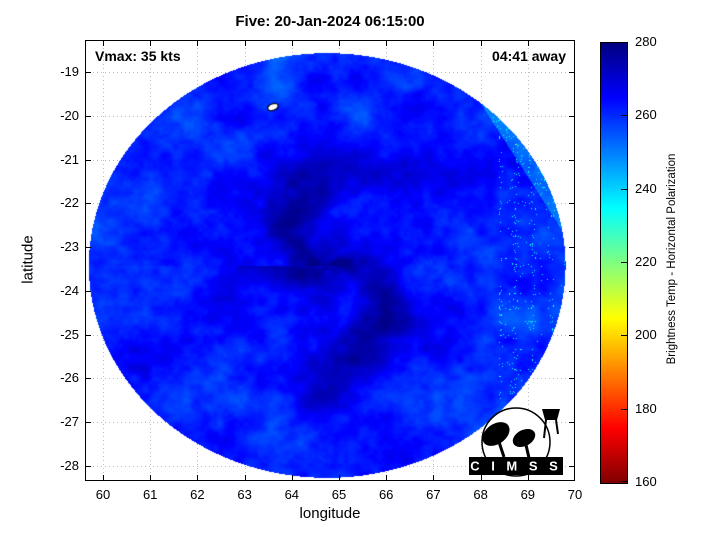 Image resolution: width=720 pixels, height=540 pixels. I want to click on y-tick-label: -20, so click(69, 115).